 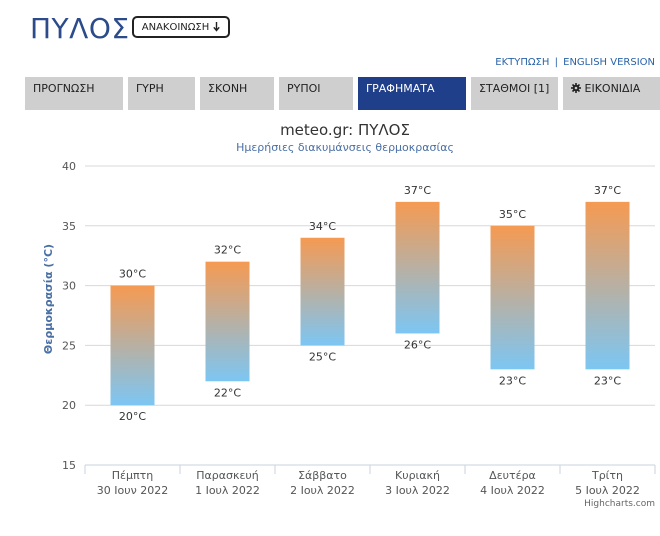 I want to click on low-temp-label: 26°C, so click(x=417, y=344).